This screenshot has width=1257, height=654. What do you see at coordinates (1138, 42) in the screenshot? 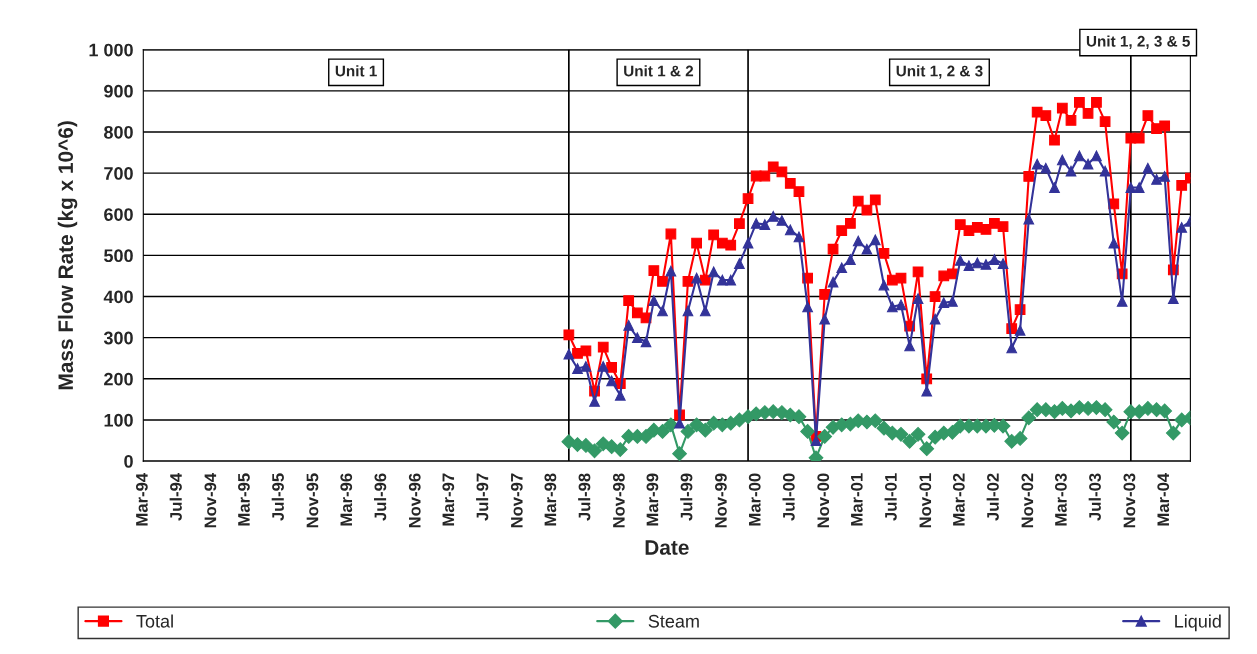
I see `text: Unit 1, 2, 3 & 5` at bounding box center [1138, 42].